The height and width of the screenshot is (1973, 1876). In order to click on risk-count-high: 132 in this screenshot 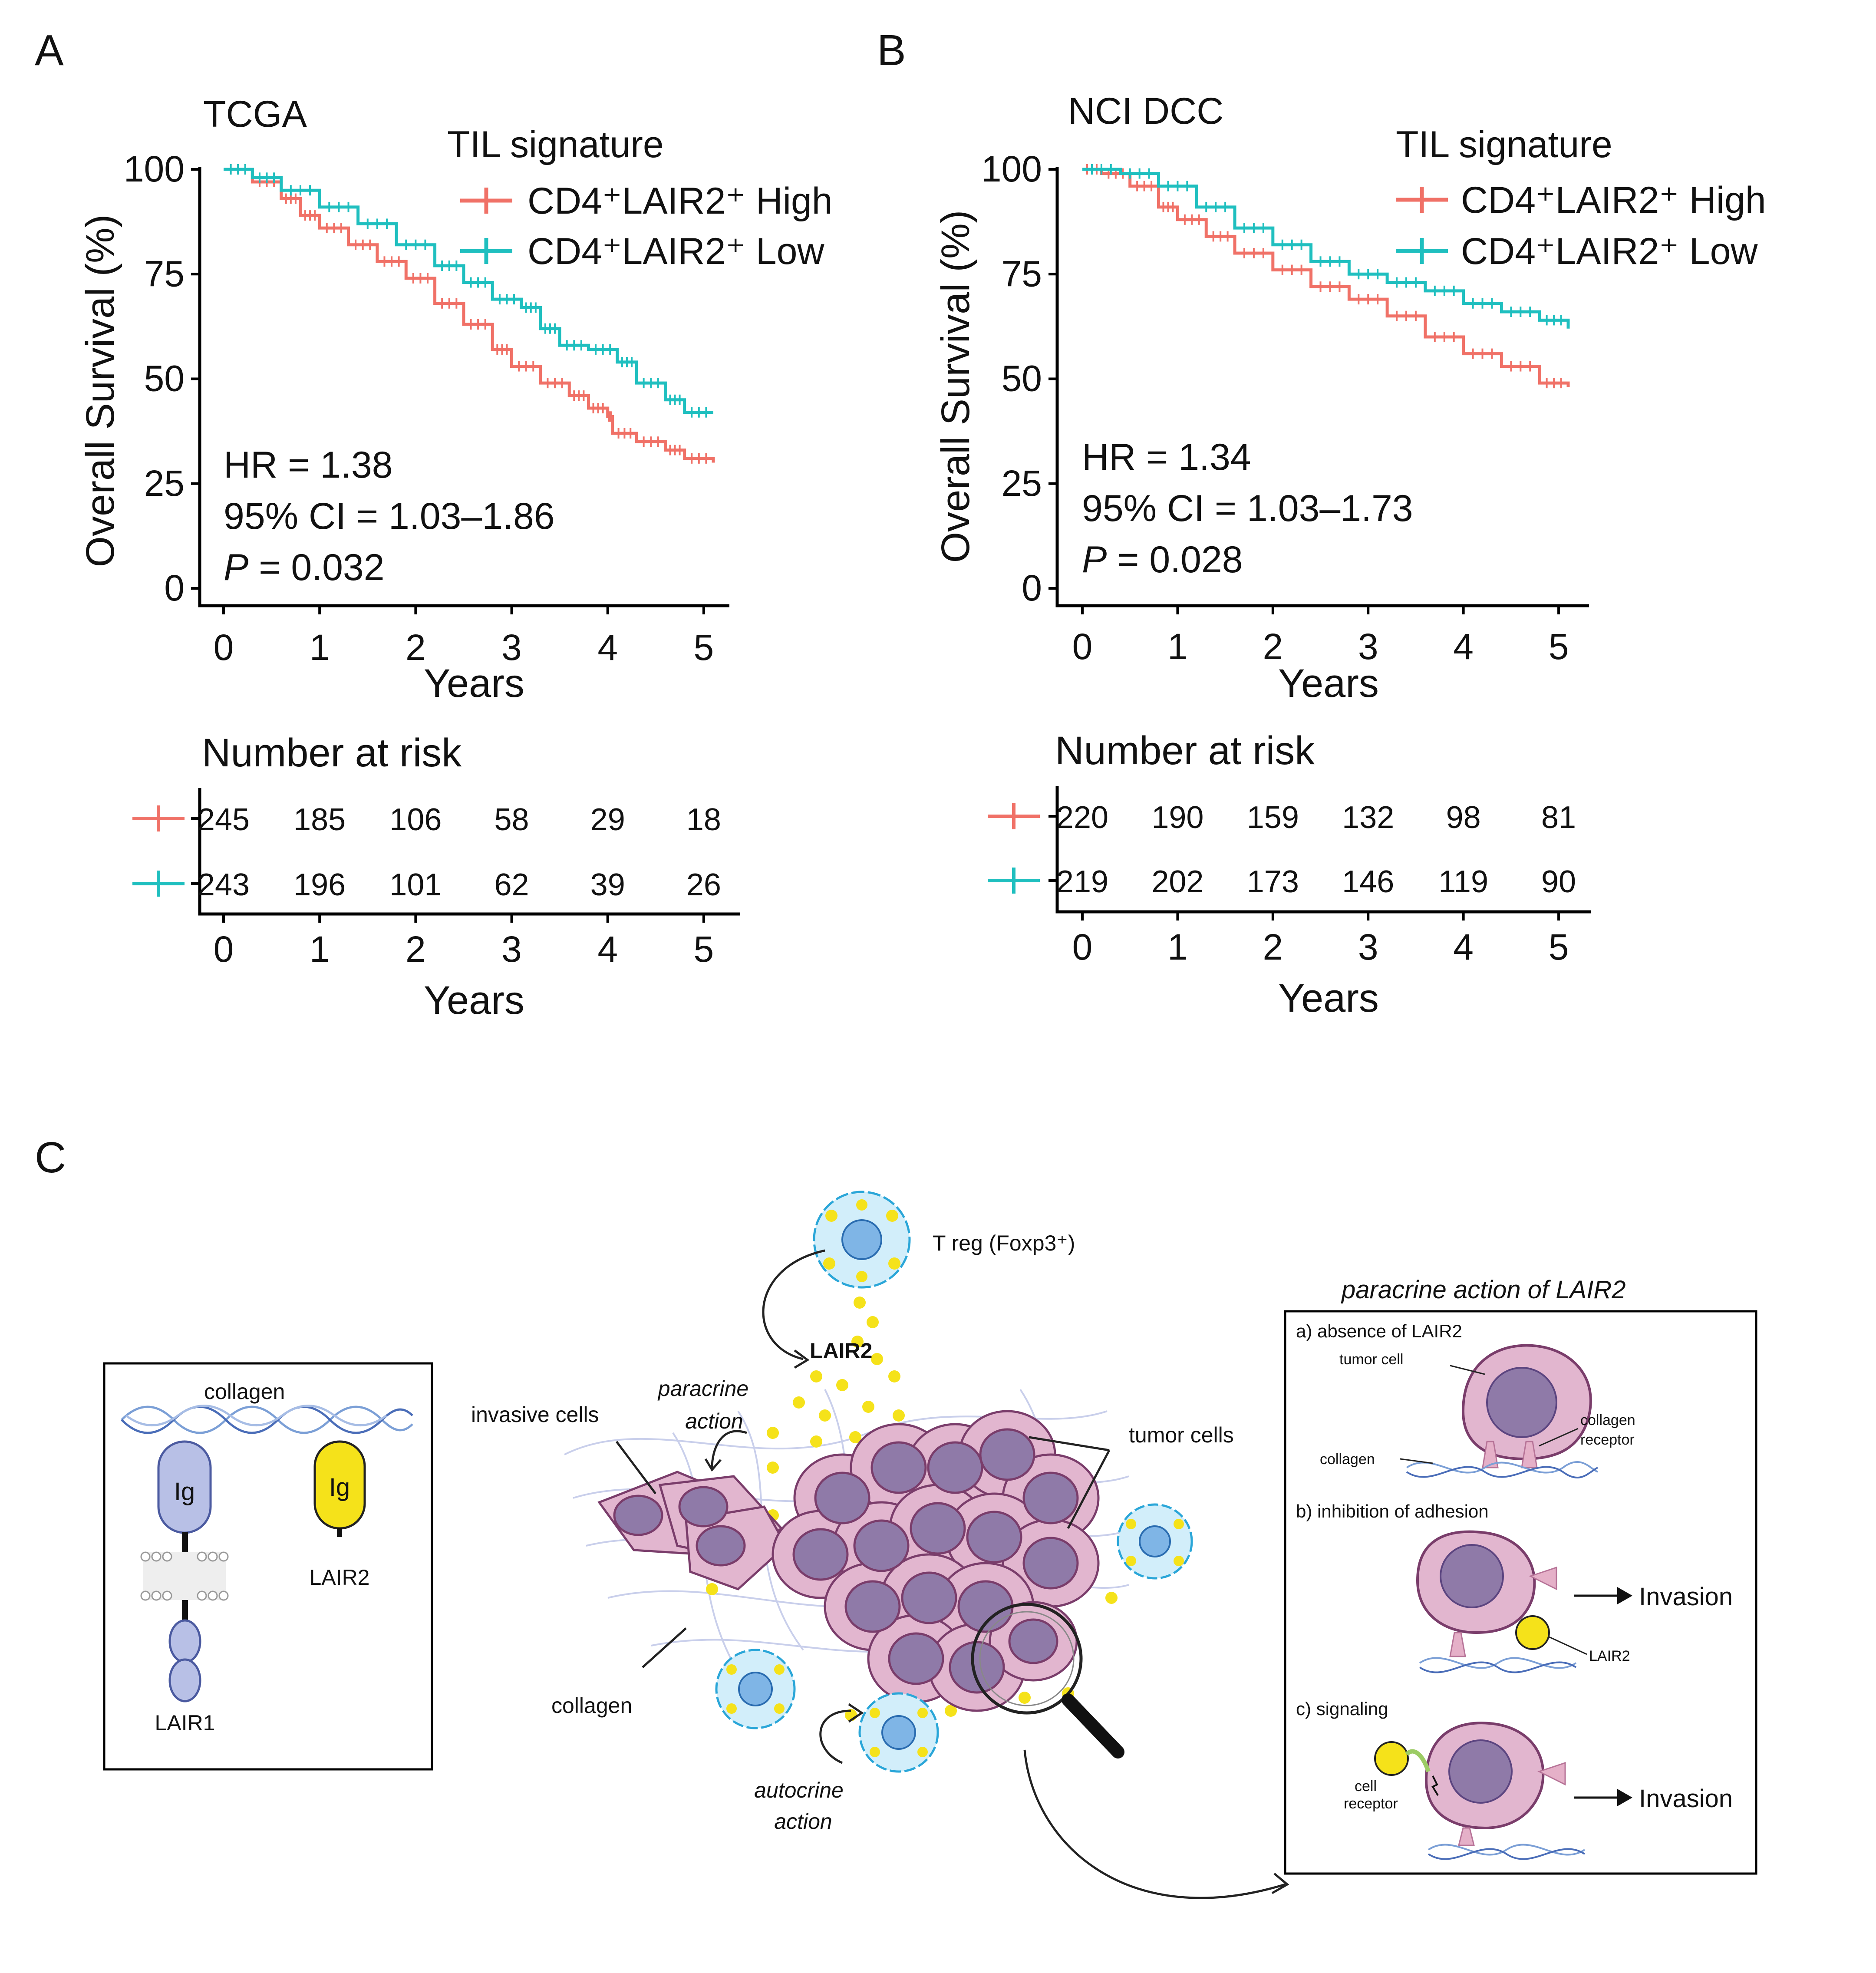, I will do `click(1368, 817)`.